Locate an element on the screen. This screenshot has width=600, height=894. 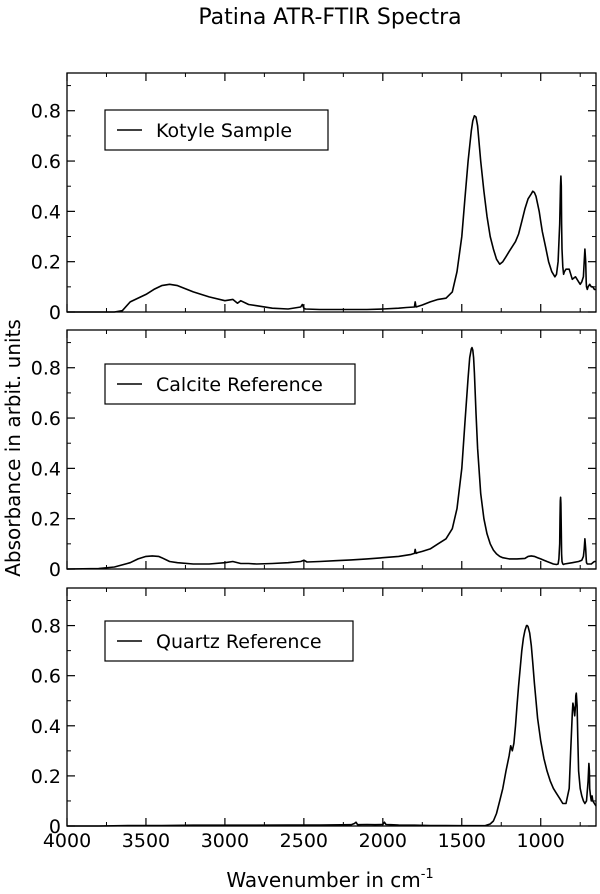
legend-label: Quartz Reference is located at coordinates (239, 642).